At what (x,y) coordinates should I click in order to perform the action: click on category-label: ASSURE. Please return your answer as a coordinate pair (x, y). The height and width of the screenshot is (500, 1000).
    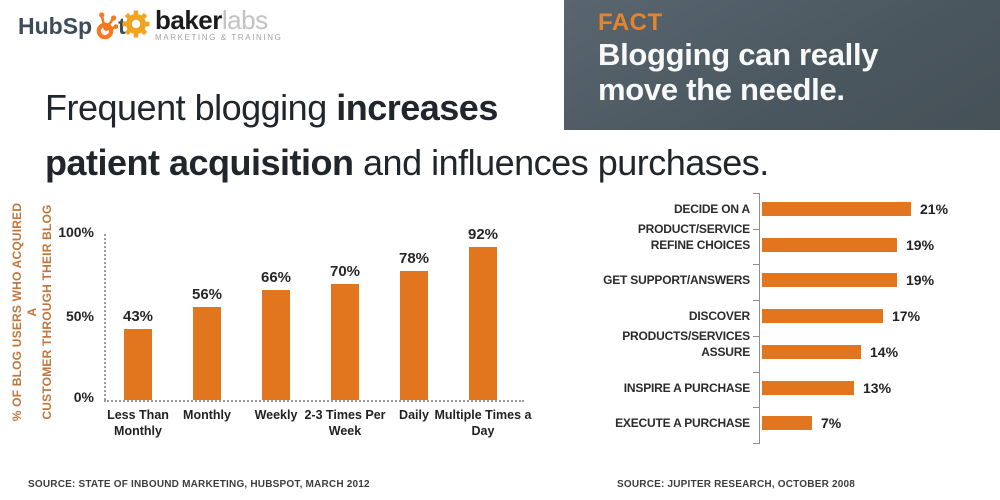
    Looking at the image, I should click on (725, 352).